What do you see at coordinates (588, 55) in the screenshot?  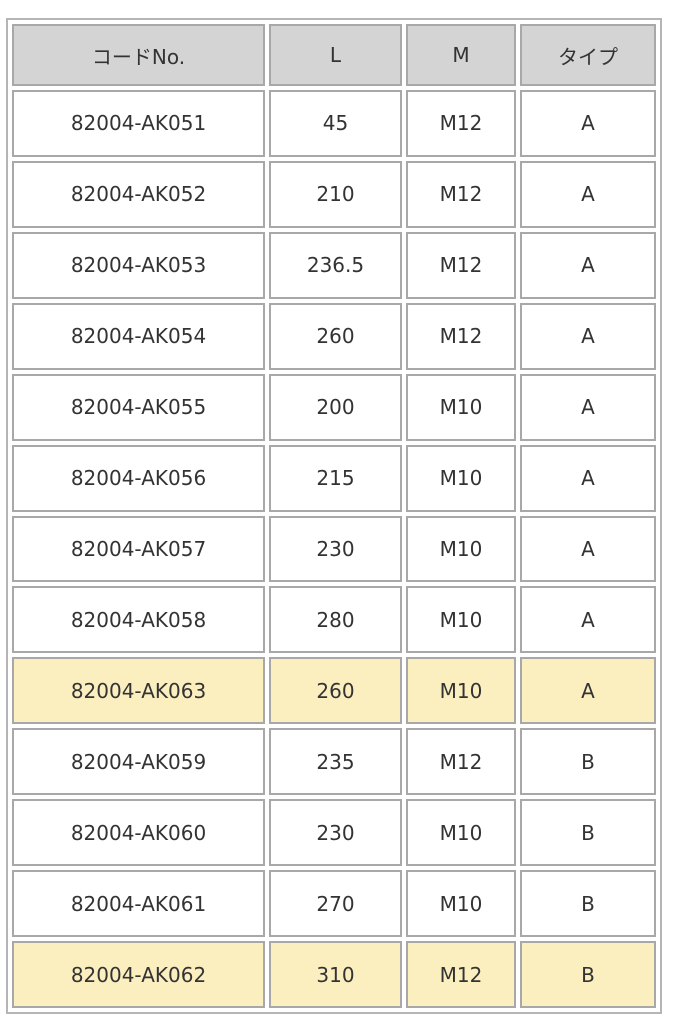 I see `header-type: タイプ` at bounding box center [588, 55].